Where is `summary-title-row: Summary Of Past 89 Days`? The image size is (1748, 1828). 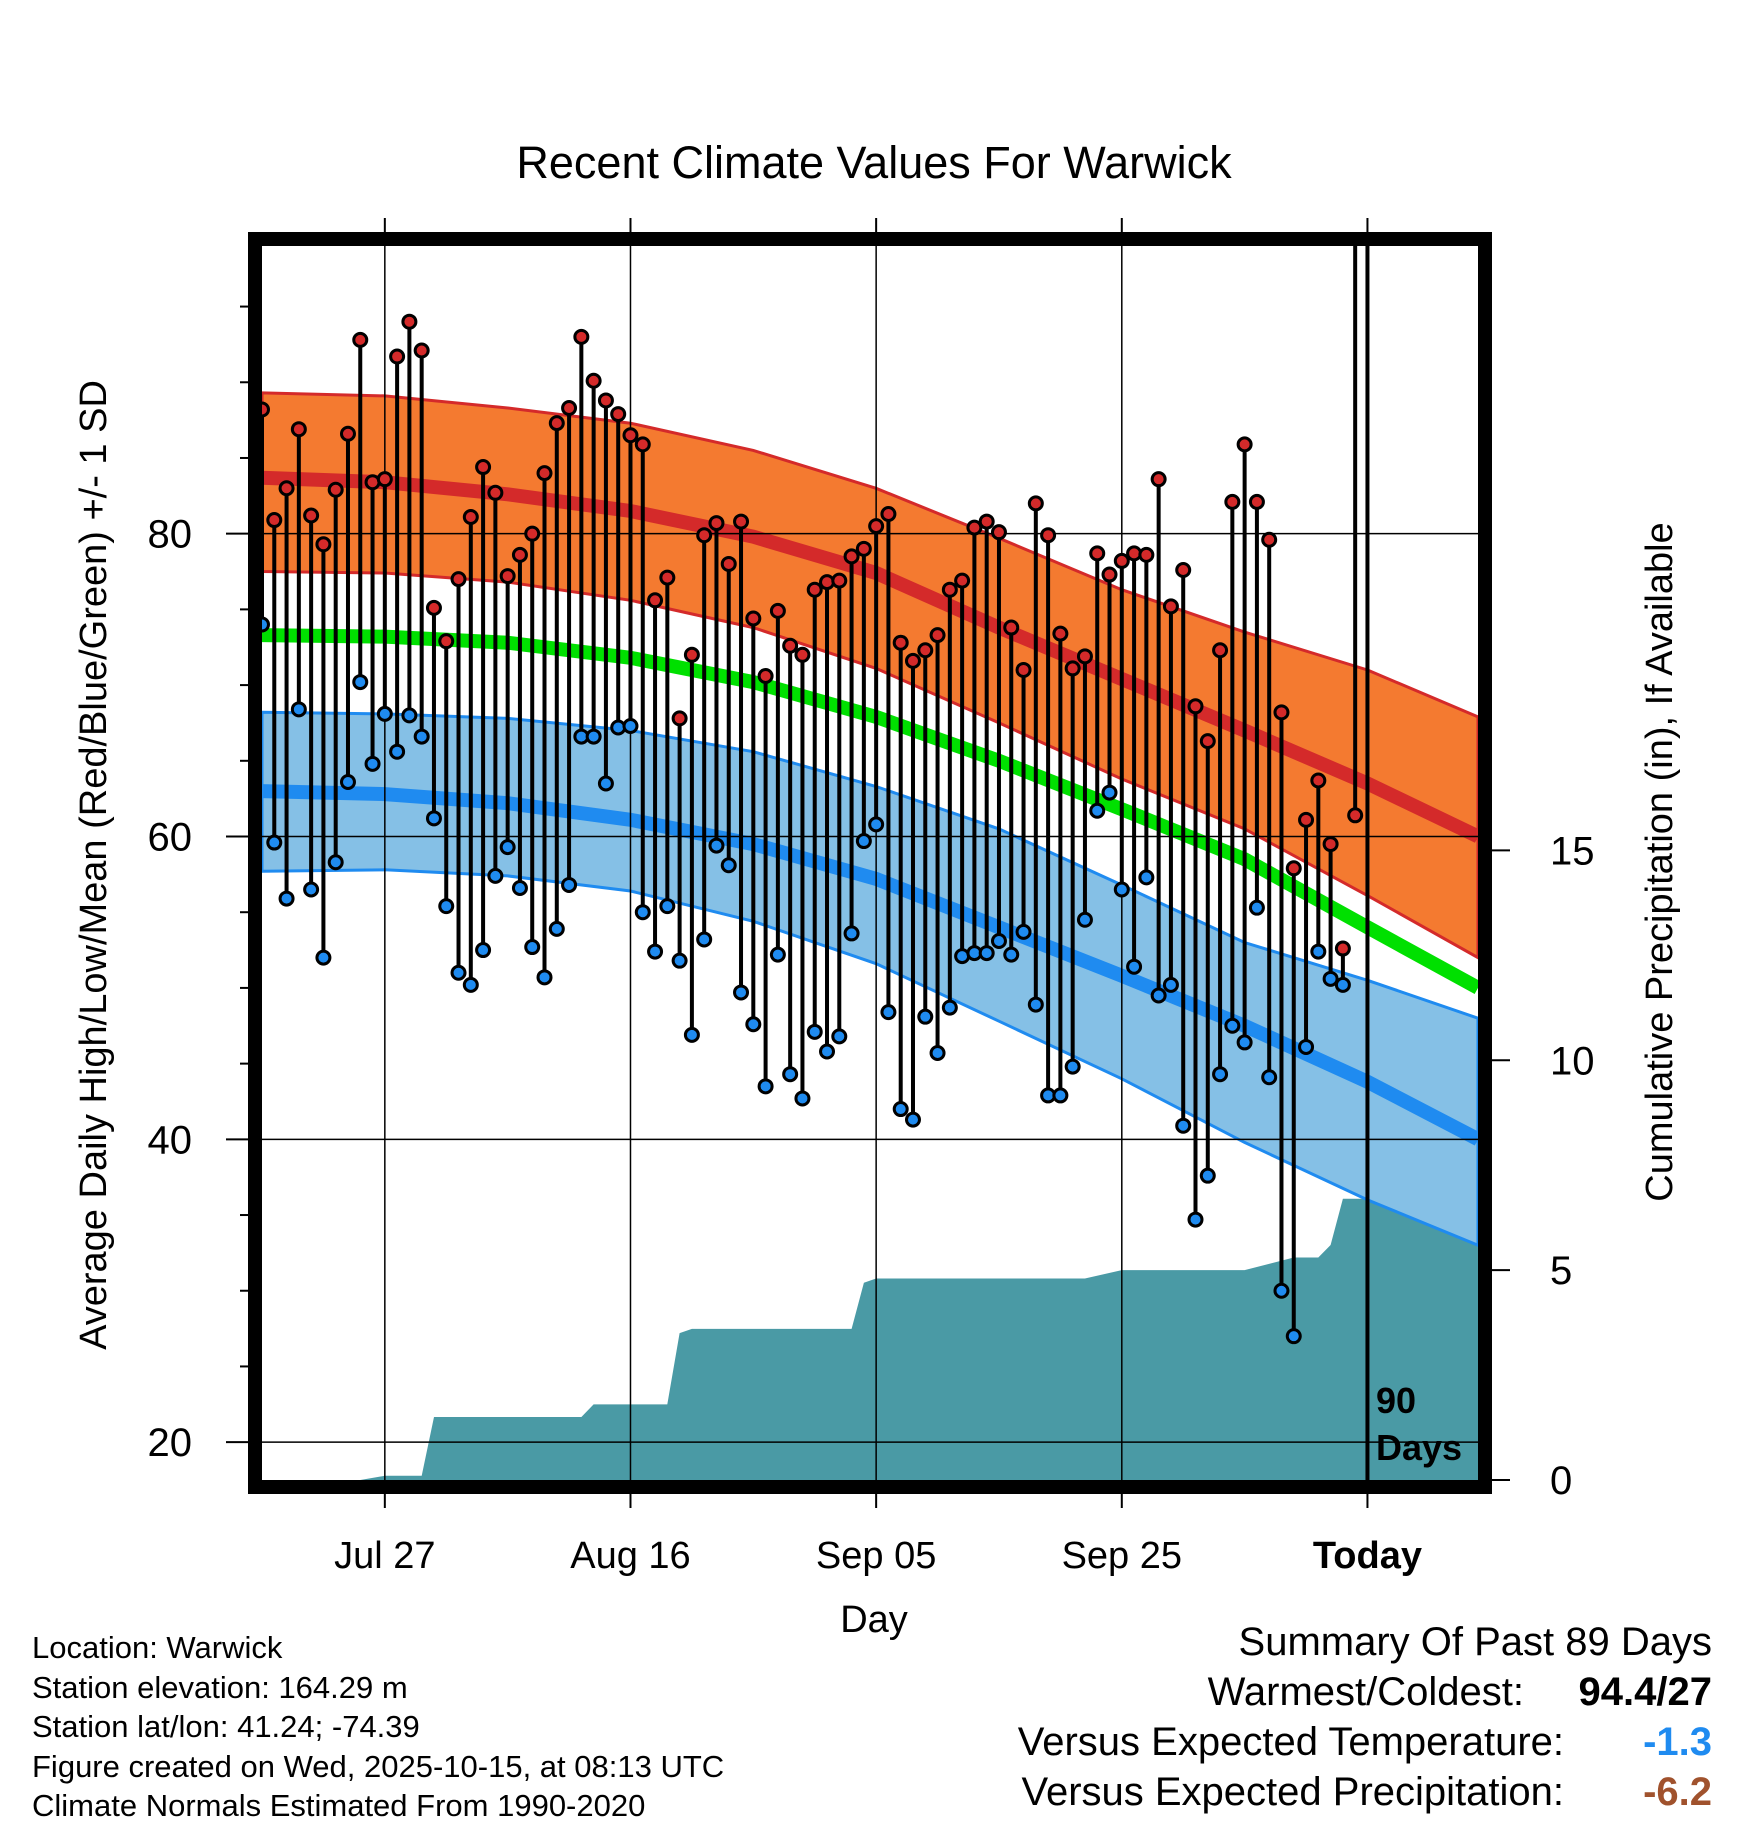 summary-title-row: Summary Of Past 89 Days is located at coordinates (1332, 1645).